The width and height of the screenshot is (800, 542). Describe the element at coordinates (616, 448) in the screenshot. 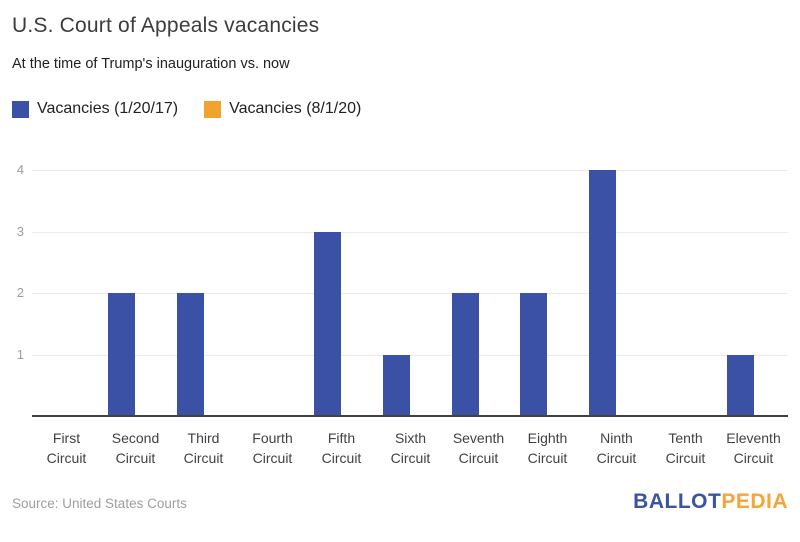

I see `x-label-ninth-circuit: Ninth Circuit` at that location.